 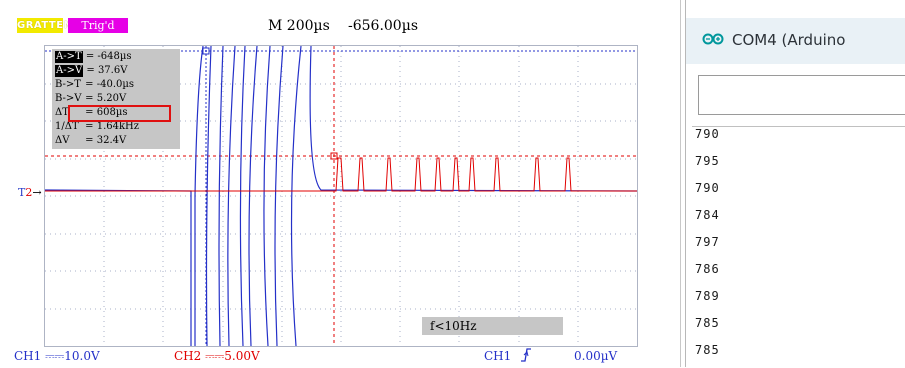 What do you see at coordinates (299, 26) in the screenshot?
I see `timebase-readout: M 200µs` at bounding box center [299, 26].